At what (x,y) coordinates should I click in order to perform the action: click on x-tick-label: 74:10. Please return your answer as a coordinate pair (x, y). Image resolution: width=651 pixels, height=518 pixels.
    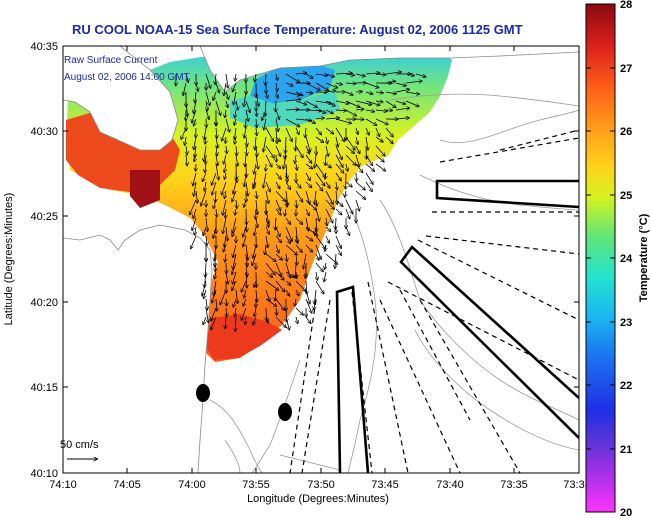
    Looking at the image, I should click on (63, 485).